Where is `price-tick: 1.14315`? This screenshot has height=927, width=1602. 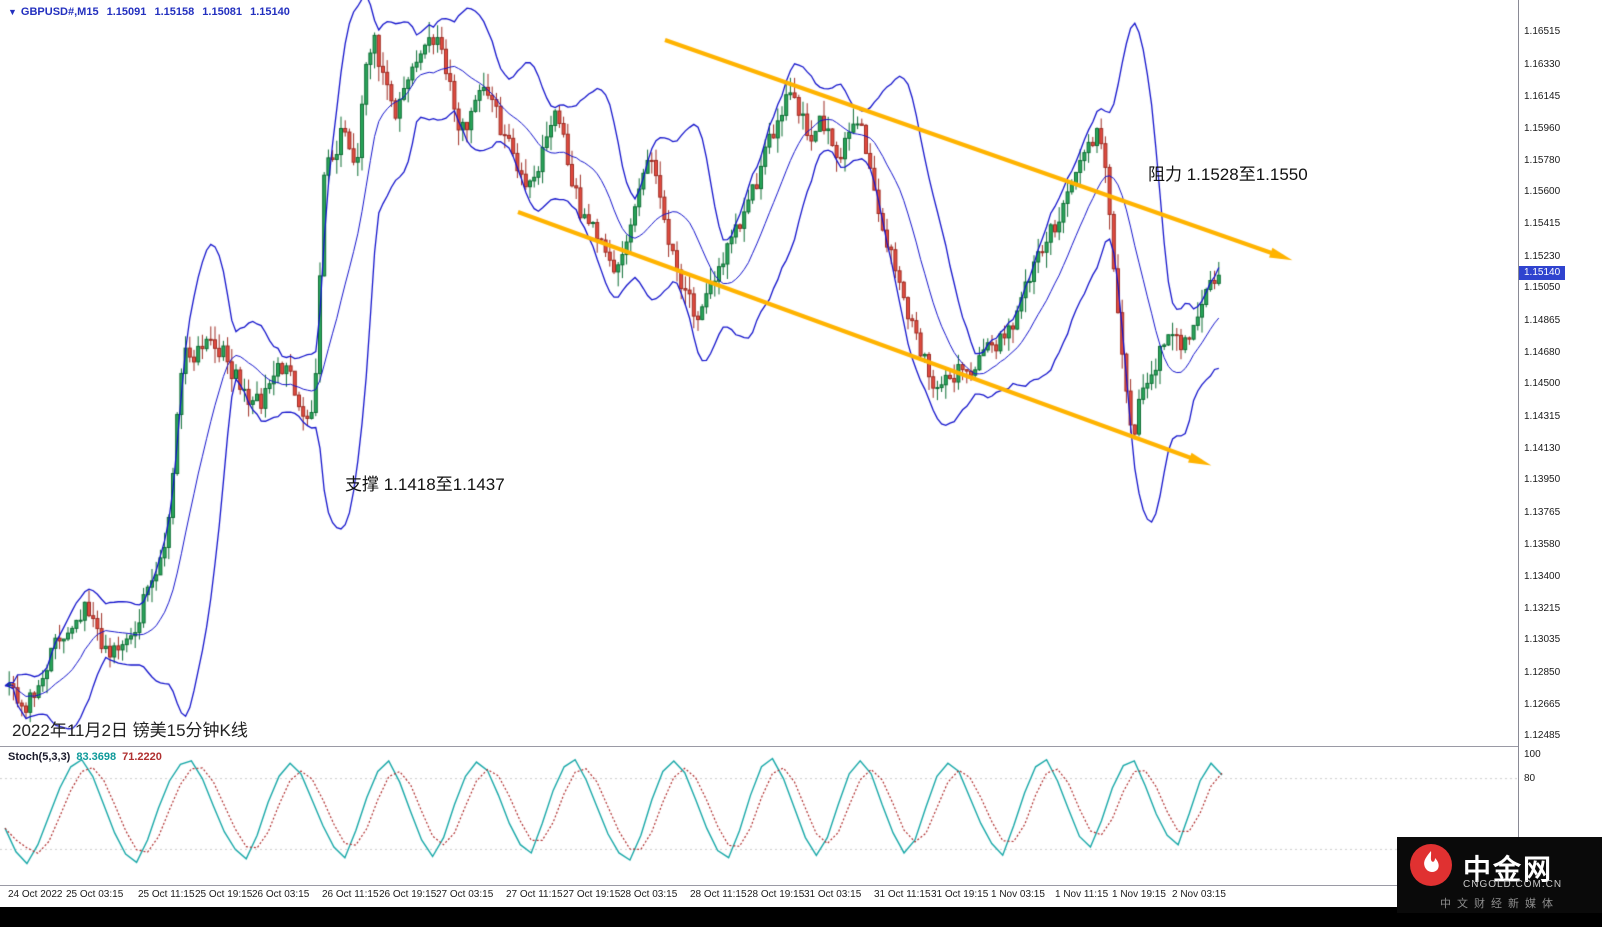 price-tick: 1.14315 is located at coordinates (1542, 416).